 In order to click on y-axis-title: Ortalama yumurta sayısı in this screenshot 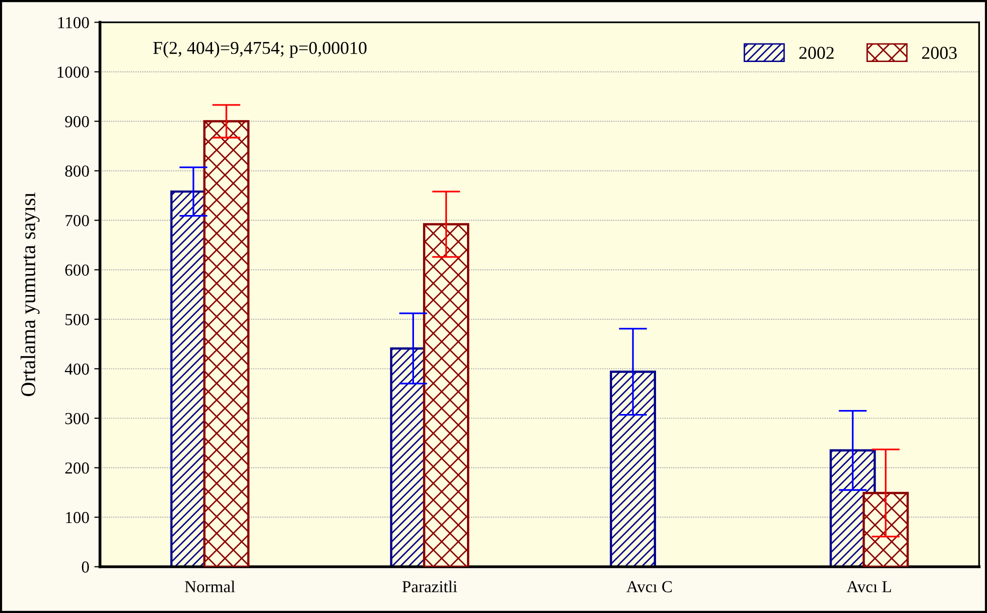, I will do `click(30, 294)`.